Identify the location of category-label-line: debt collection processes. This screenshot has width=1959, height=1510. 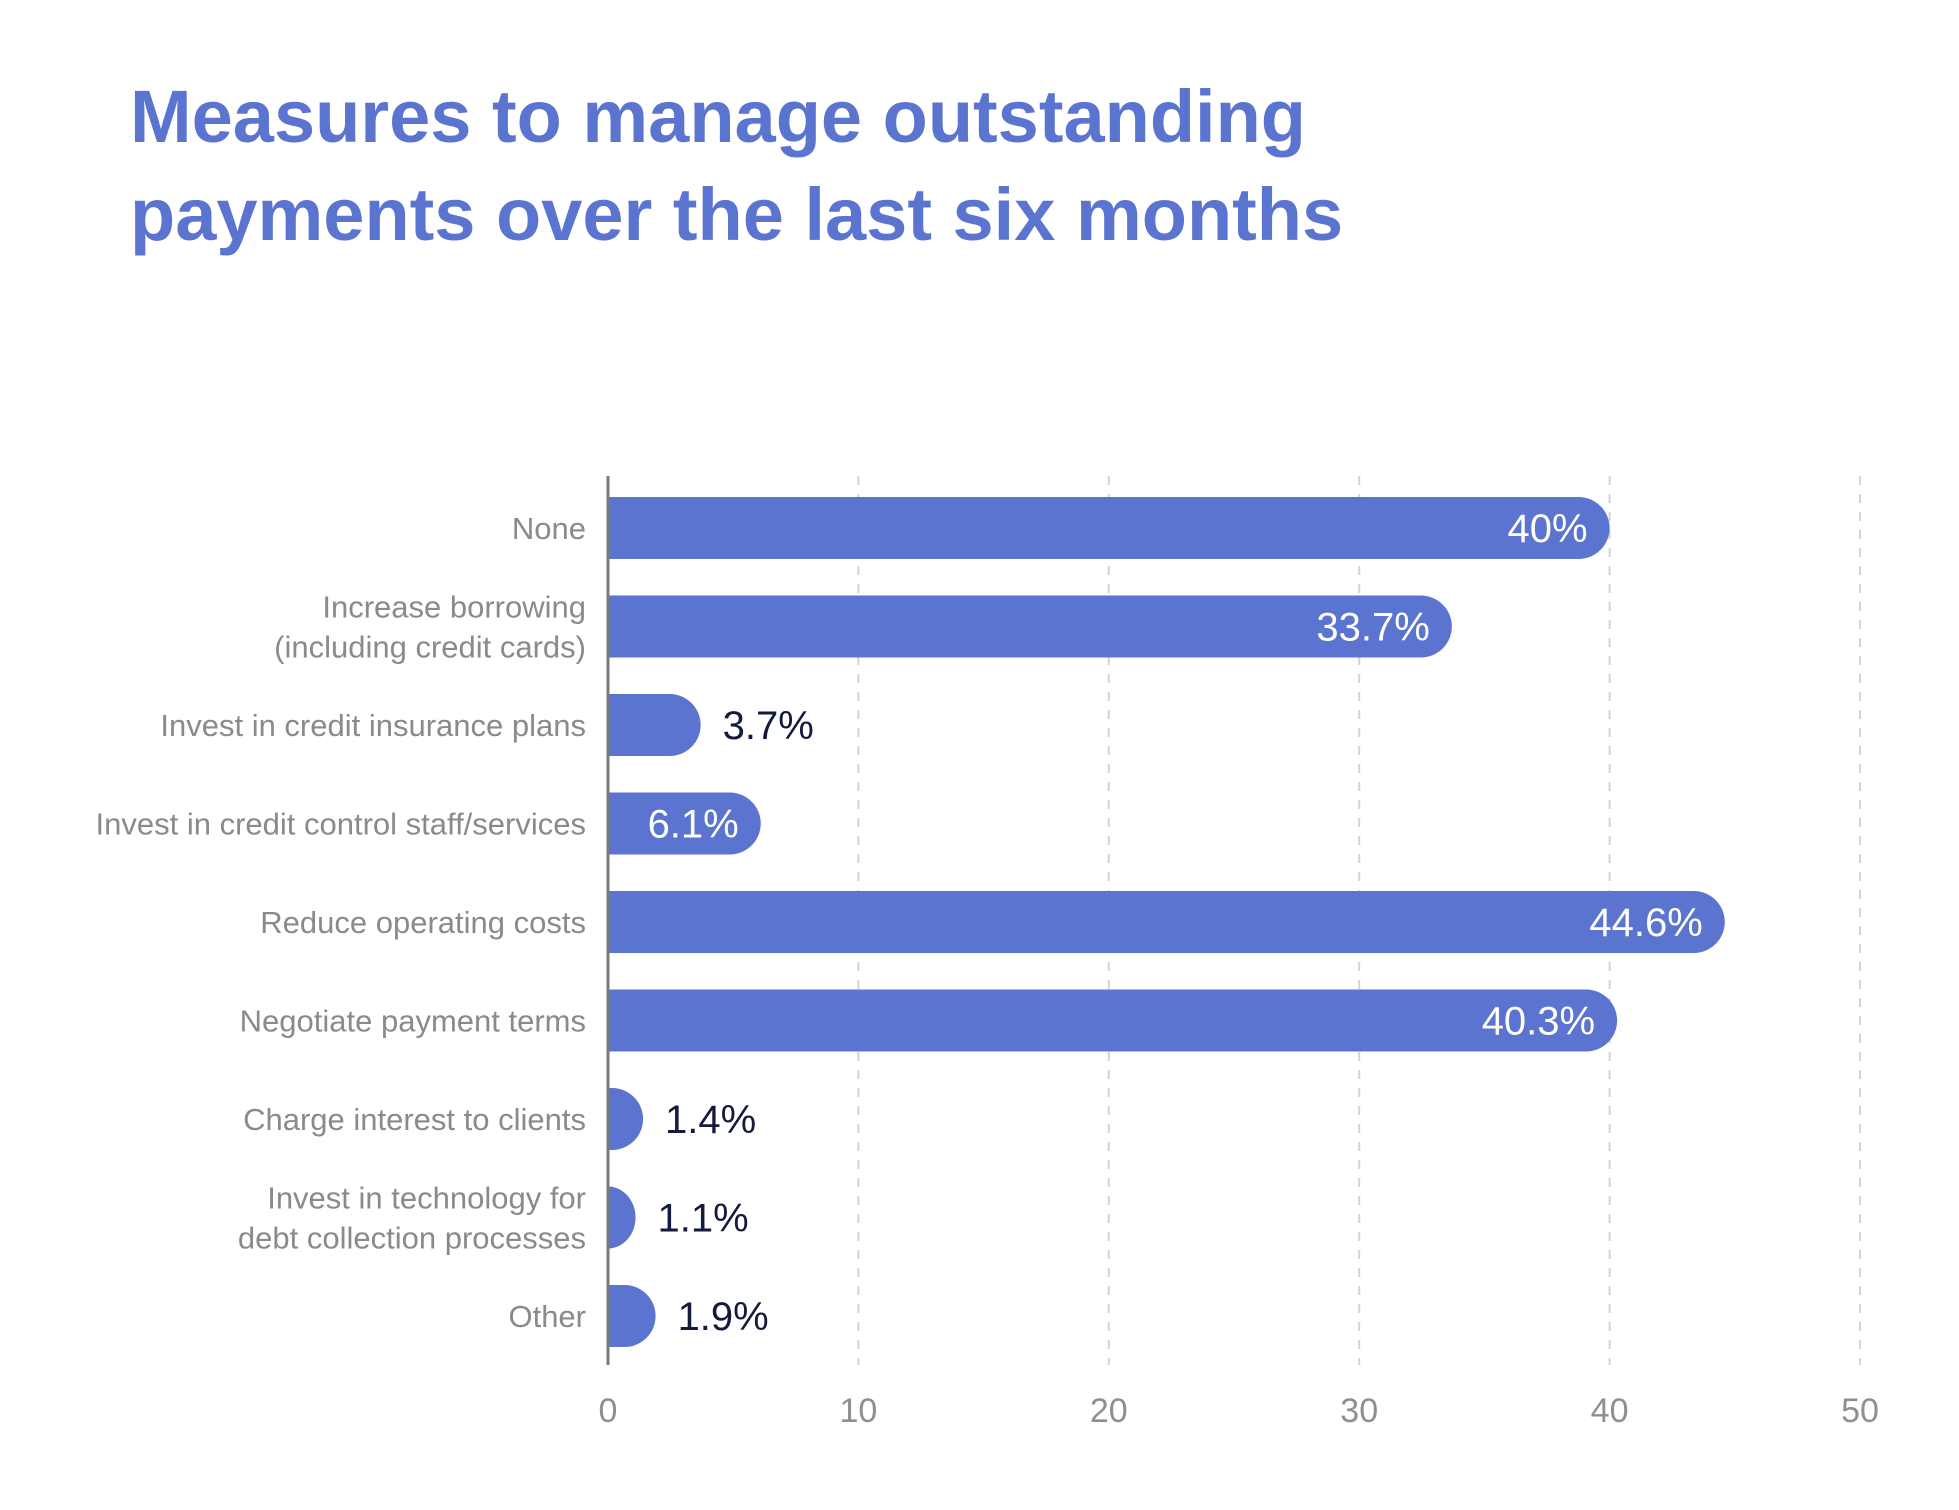
(412, 1238).